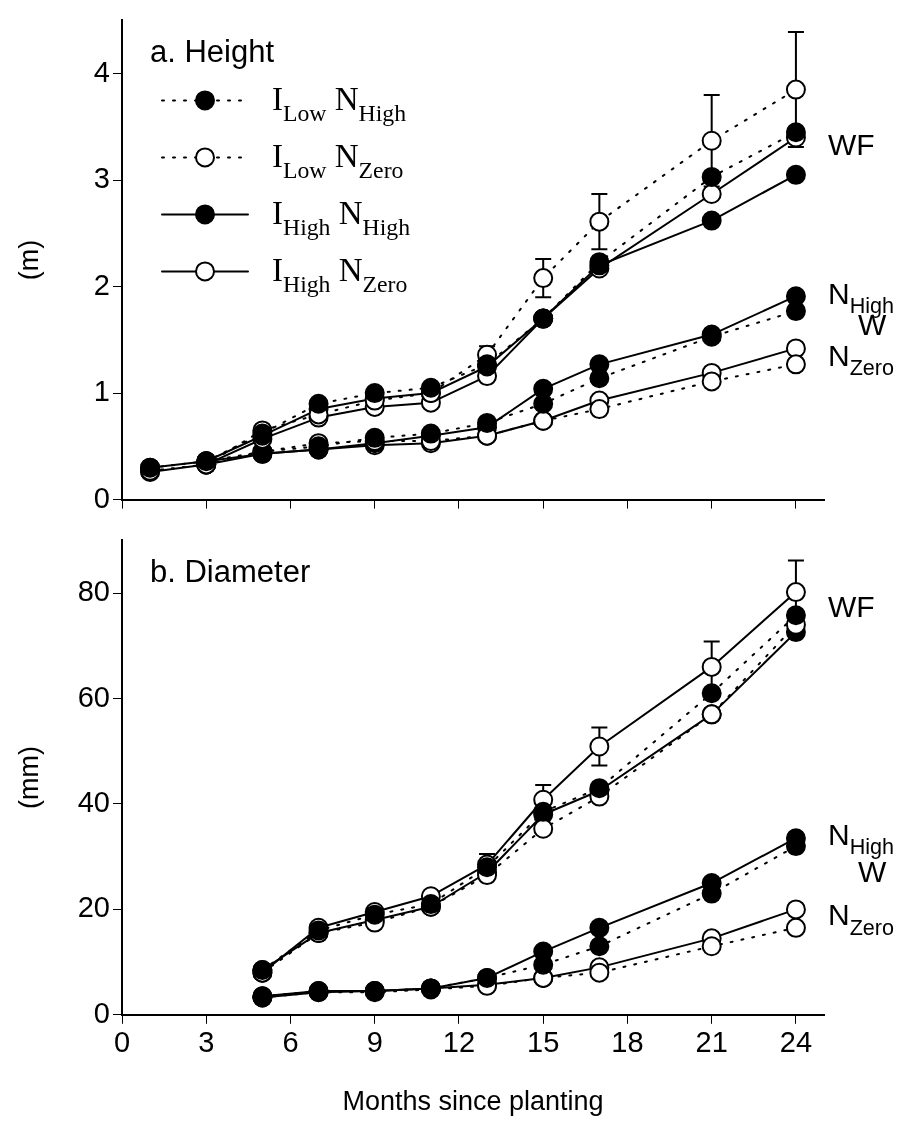  What do you see at coordinates (101, 178) in the screenshot?
I see `y-tick-label: 3` at bounding box center [101, 178].